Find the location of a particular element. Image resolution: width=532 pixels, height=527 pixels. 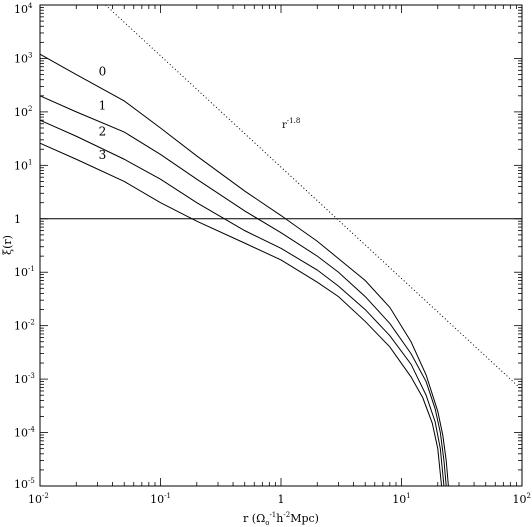

curve-label-2: 2 is located at coordinates (103, 132).